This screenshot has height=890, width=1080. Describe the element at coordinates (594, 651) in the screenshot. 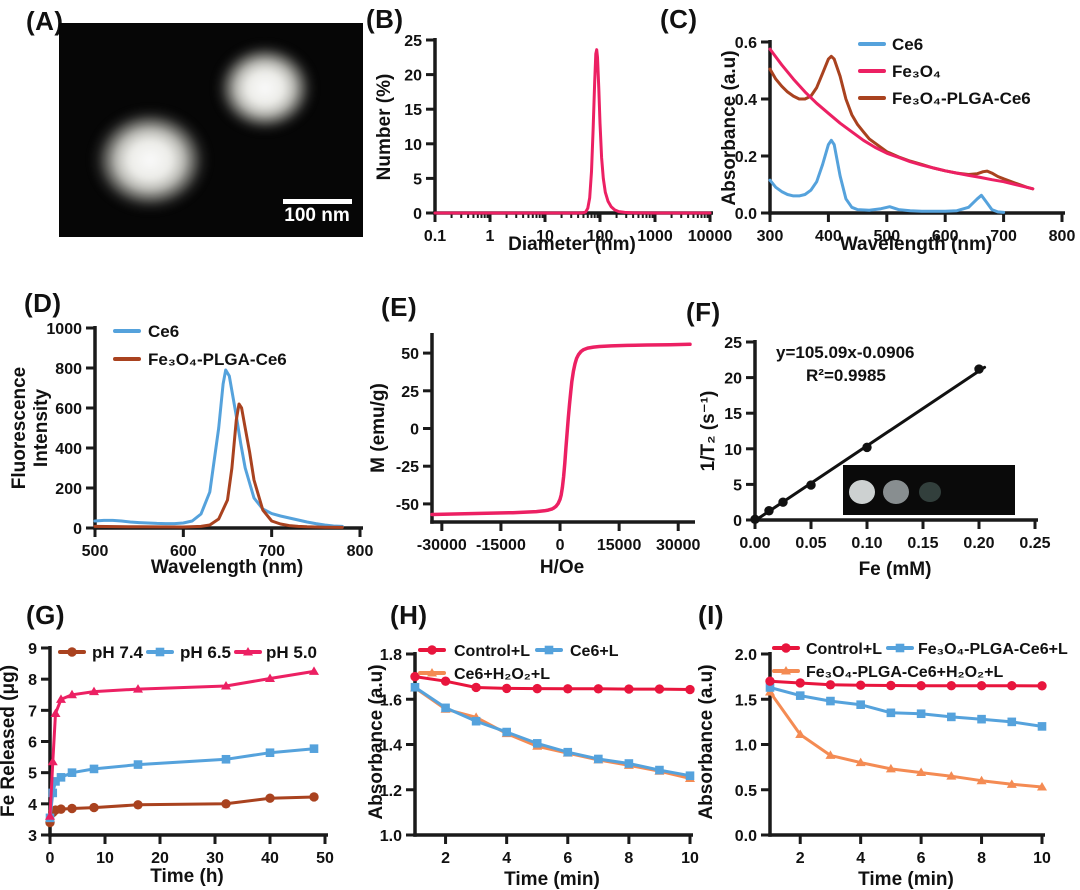

I see `legend-label: Ce6+L` at that location.